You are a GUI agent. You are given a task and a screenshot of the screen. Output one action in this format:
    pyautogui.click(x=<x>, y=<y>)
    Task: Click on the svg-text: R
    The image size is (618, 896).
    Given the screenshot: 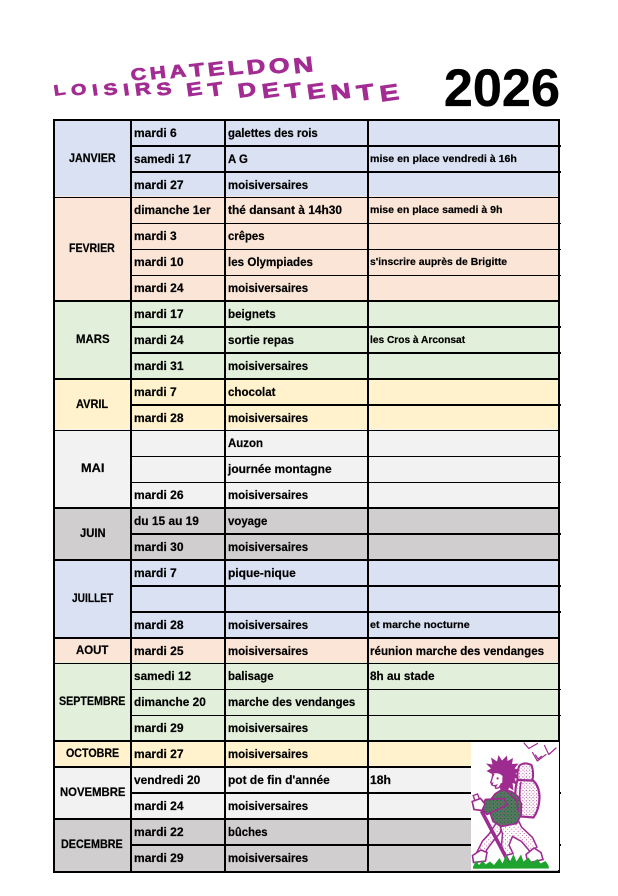 What is the action you would take?
    pyautogui.click(x=143, y=89)
    